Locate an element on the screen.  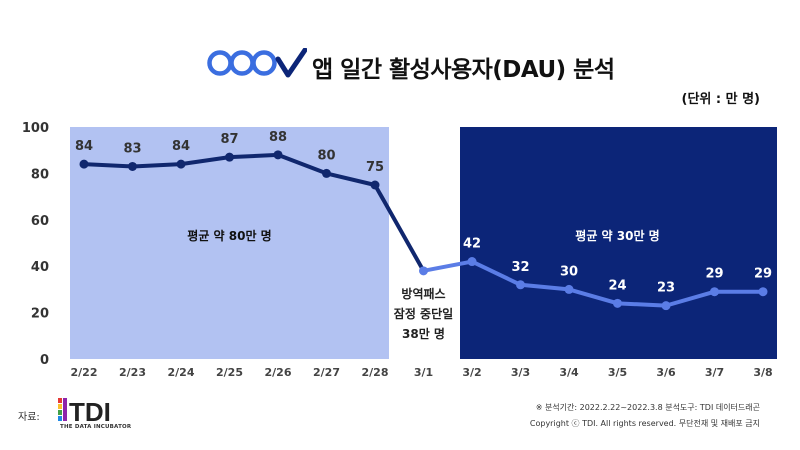
tdi-logo-text: TDI is located at coordinates (90, 410).